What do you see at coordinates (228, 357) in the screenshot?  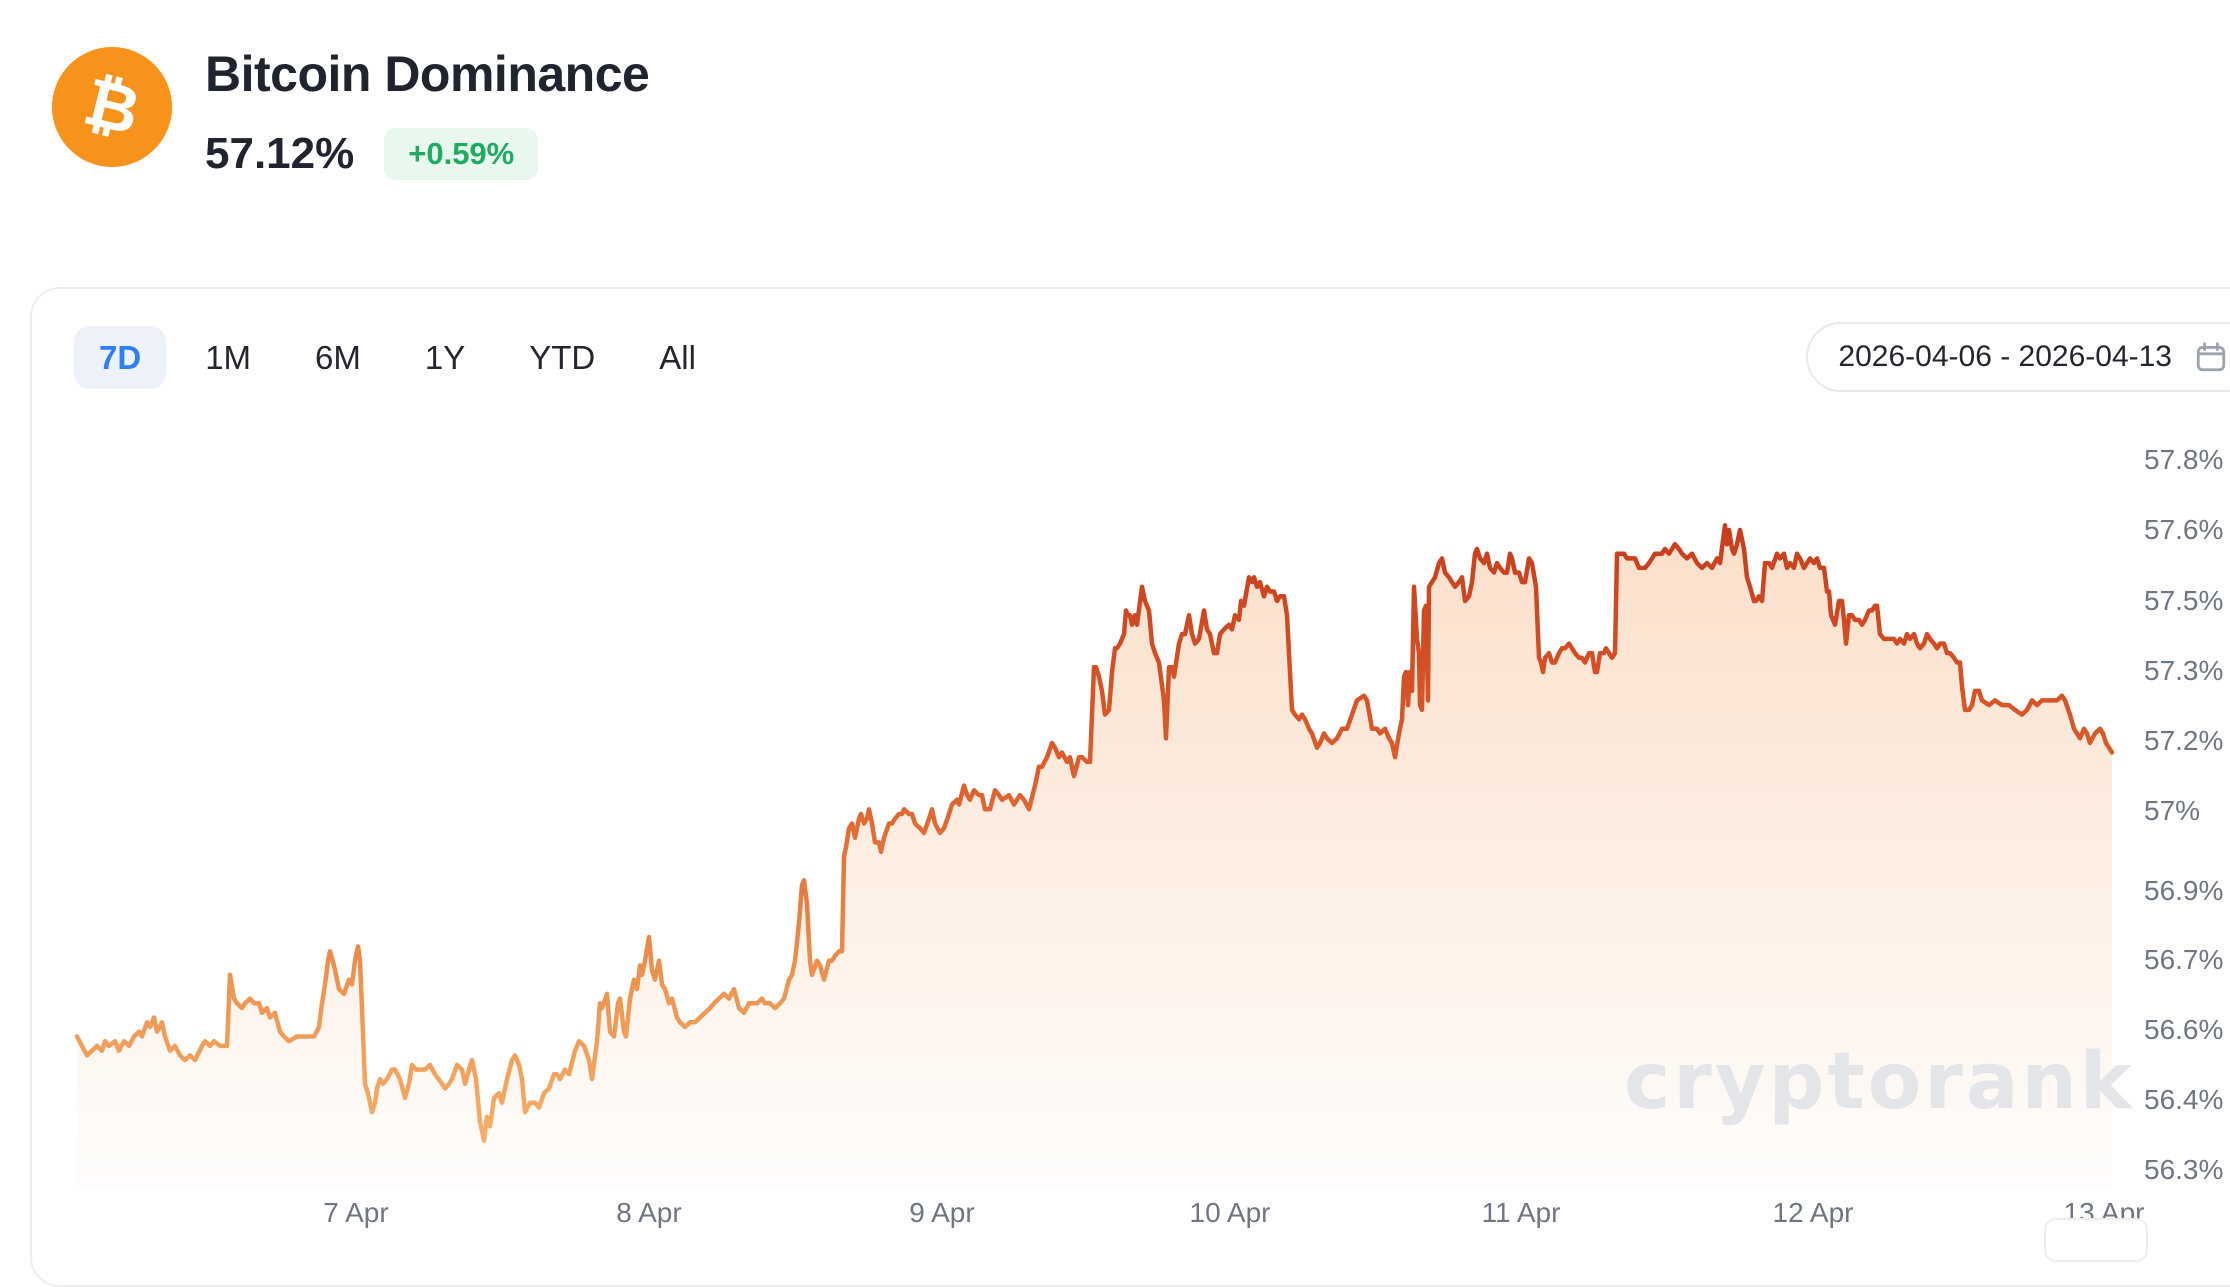 I see `tab-1m: 1M` at bounding box center [228, 357].